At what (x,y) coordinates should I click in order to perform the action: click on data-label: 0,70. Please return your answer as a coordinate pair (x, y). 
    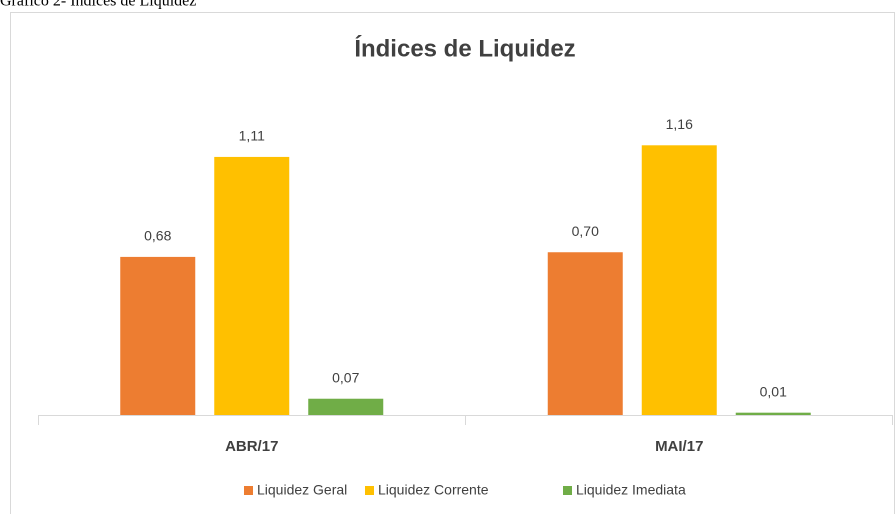
    Looking at the image, I should click on (585, 231).